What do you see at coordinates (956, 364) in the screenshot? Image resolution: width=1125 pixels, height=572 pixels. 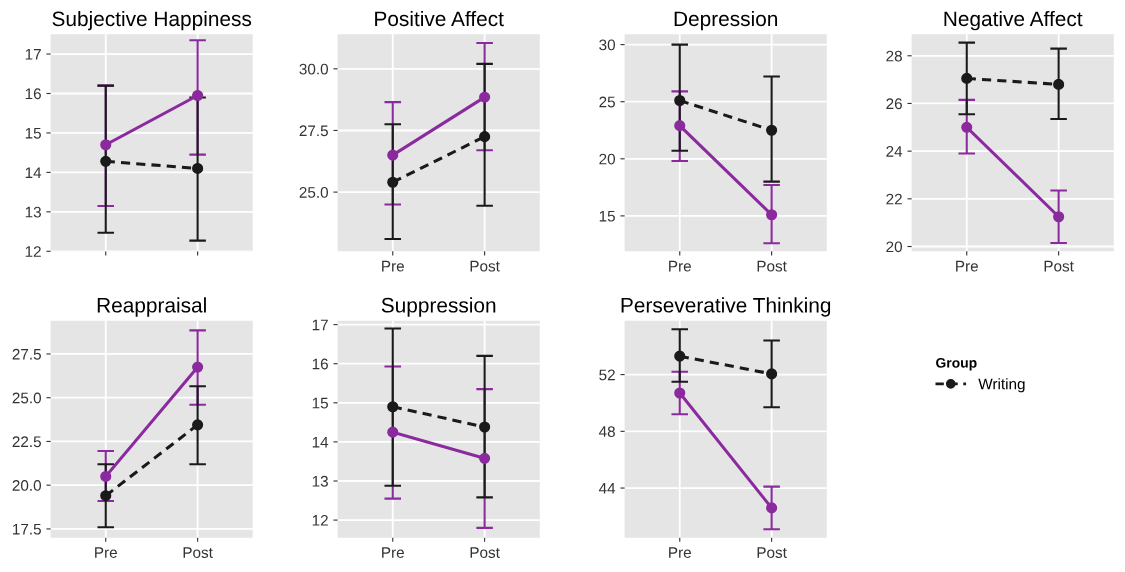 I see `legend-title: Group` at bounding box center [956, 364].